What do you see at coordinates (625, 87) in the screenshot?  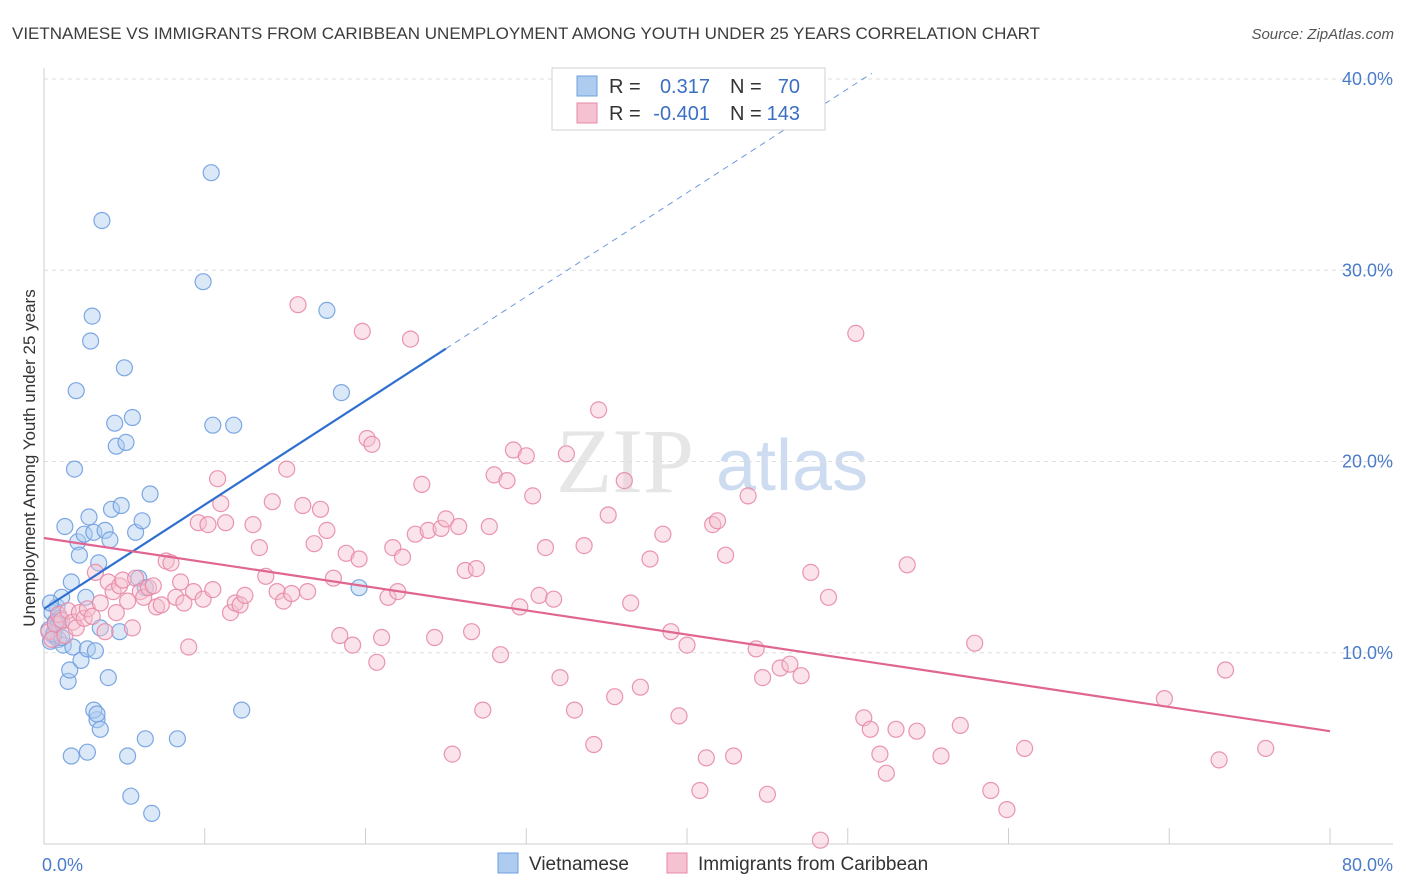 I see `legend-r-label-1: R =` at bounding box center [625, 87].